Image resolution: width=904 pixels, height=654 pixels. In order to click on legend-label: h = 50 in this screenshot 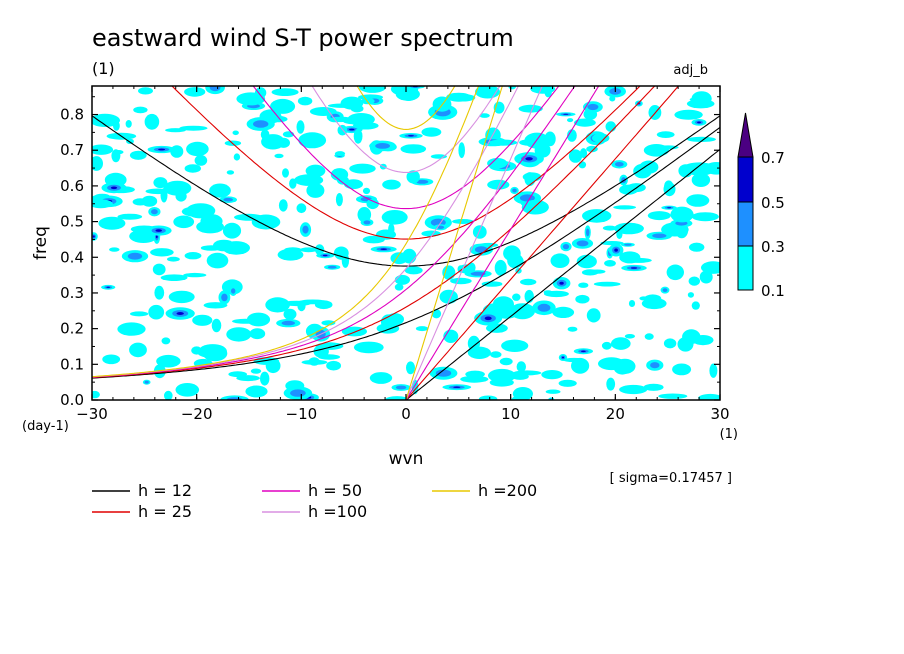, I will do `click(335, 490)`.